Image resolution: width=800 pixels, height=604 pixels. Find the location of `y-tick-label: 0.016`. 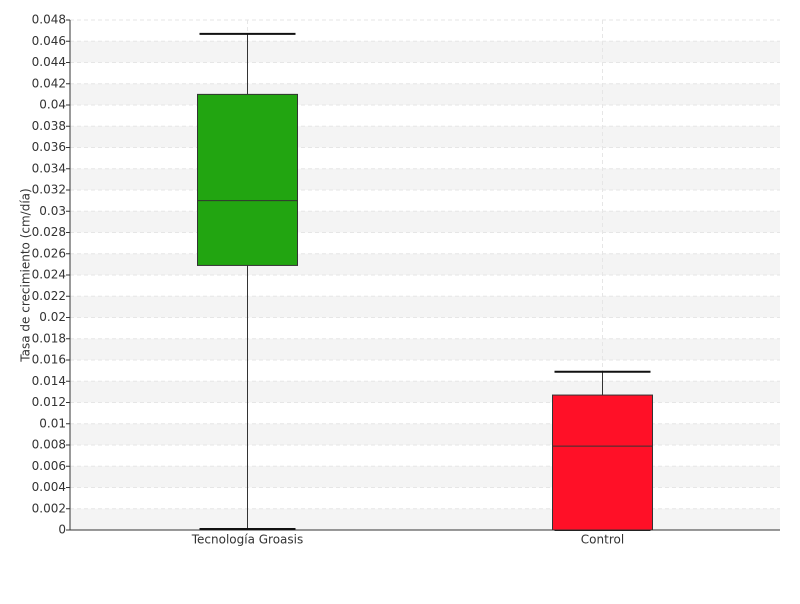

y-tick-label: 0.016 is located at coordinates (49, 360).